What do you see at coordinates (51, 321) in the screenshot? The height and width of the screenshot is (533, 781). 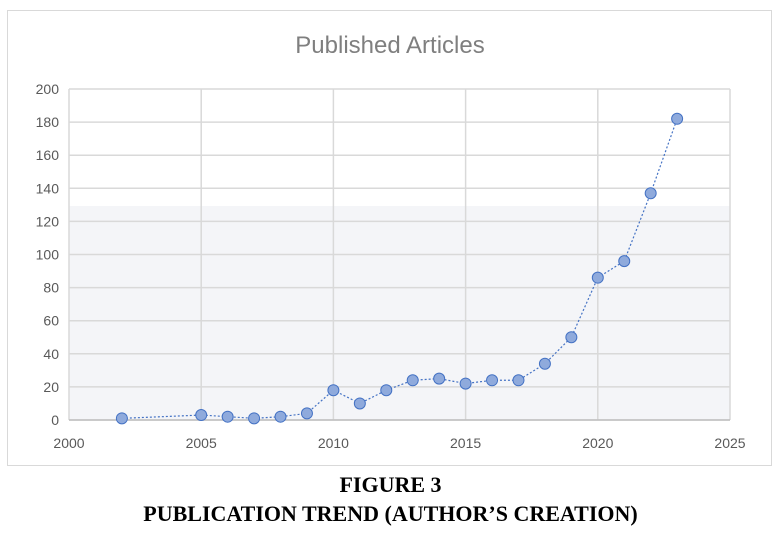 I see `y-tick-label: 60` at bounding box center [51, 321].